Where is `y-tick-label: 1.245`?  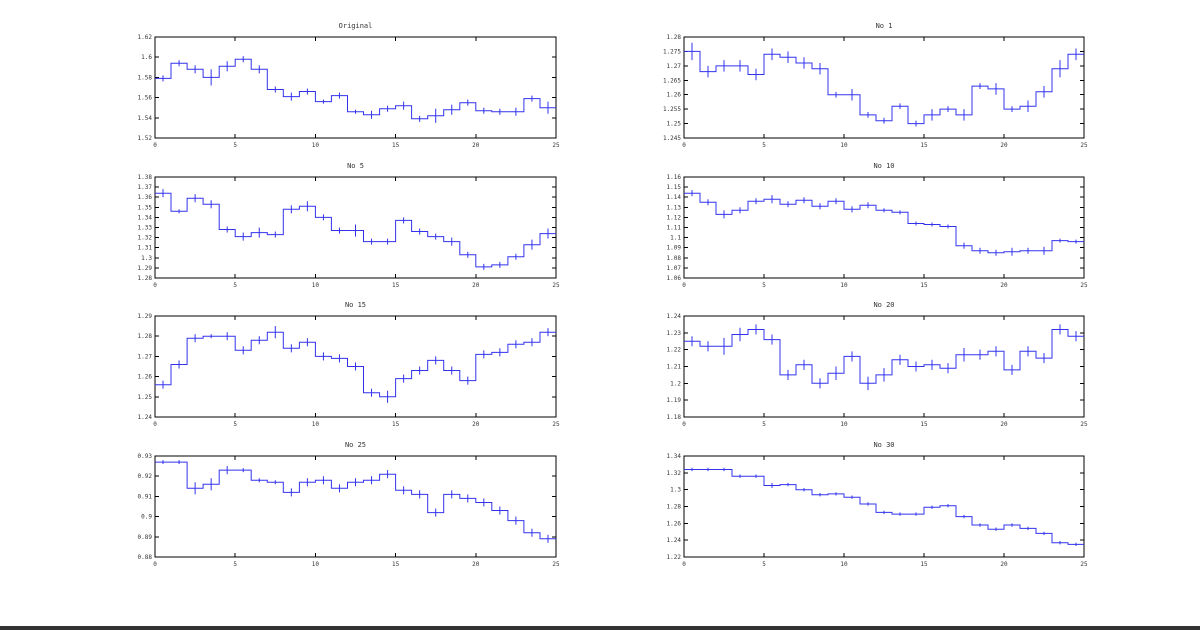 y-tick-label: 1.245 is located at coordinates (672, 138).